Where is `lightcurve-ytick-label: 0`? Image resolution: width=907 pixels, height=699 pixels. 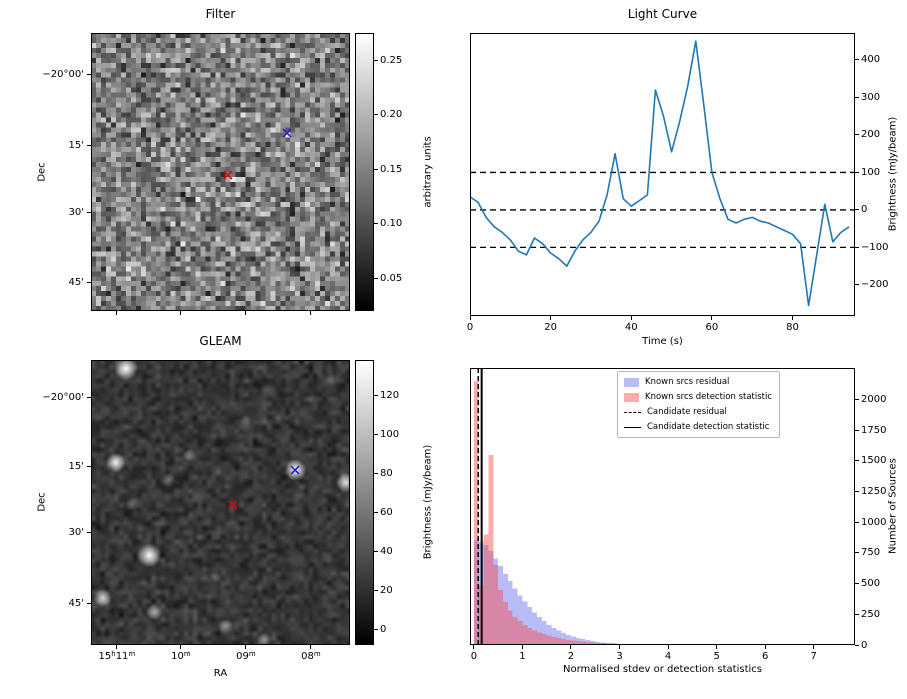 lightcurve-ytick-label: 0 is located at coordinates (864, 210).